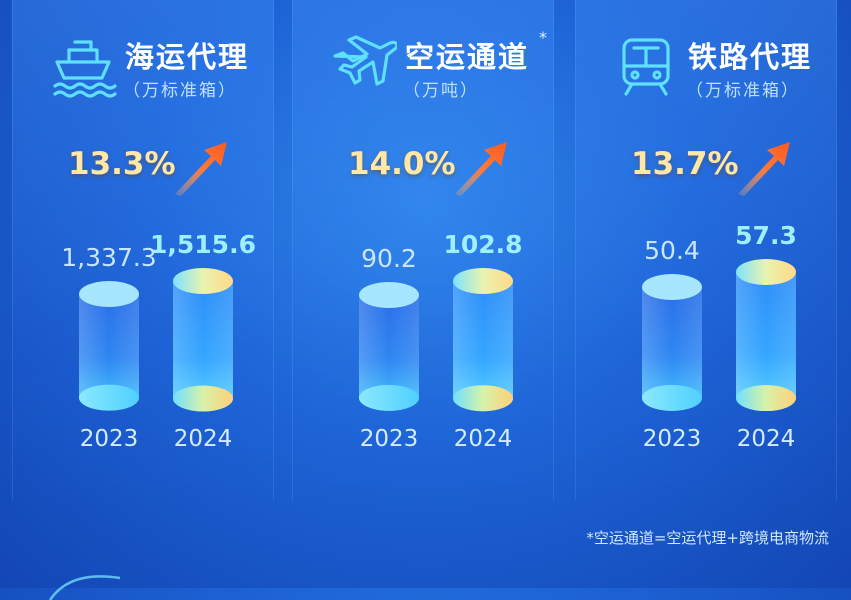 Image resolution: width=851 pixels, height=600 pixels. I want to click on panel-header: 空运通道 * （万吨）, so click(423, 64).